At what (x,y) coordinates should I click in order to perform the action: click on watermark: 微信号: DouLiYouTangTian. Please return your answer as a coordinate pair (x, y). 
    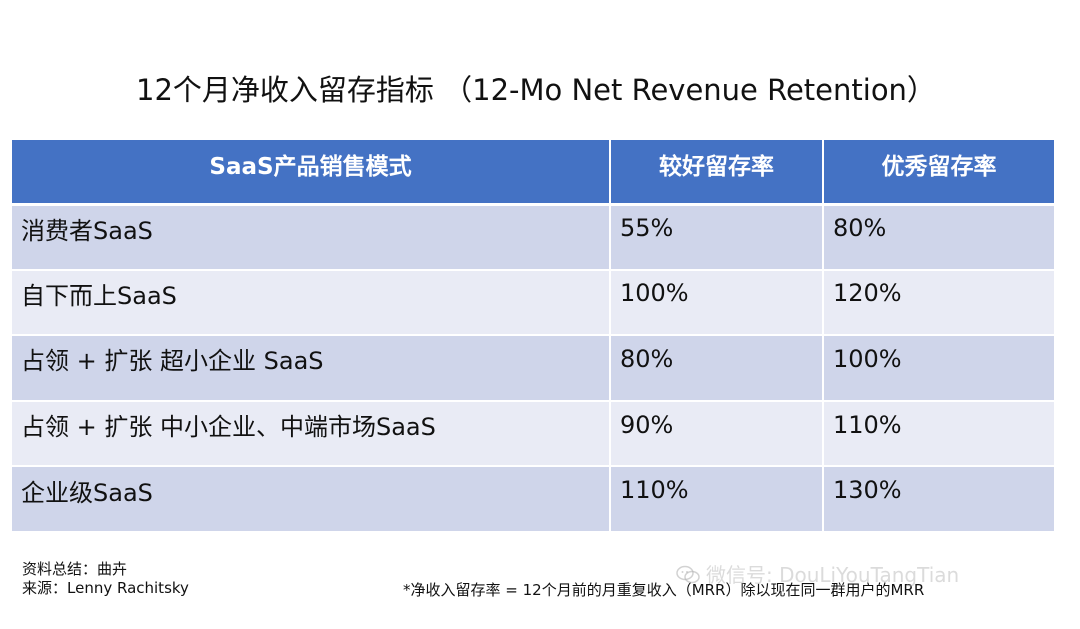
    Looking at the image, I should click on (817, 575).